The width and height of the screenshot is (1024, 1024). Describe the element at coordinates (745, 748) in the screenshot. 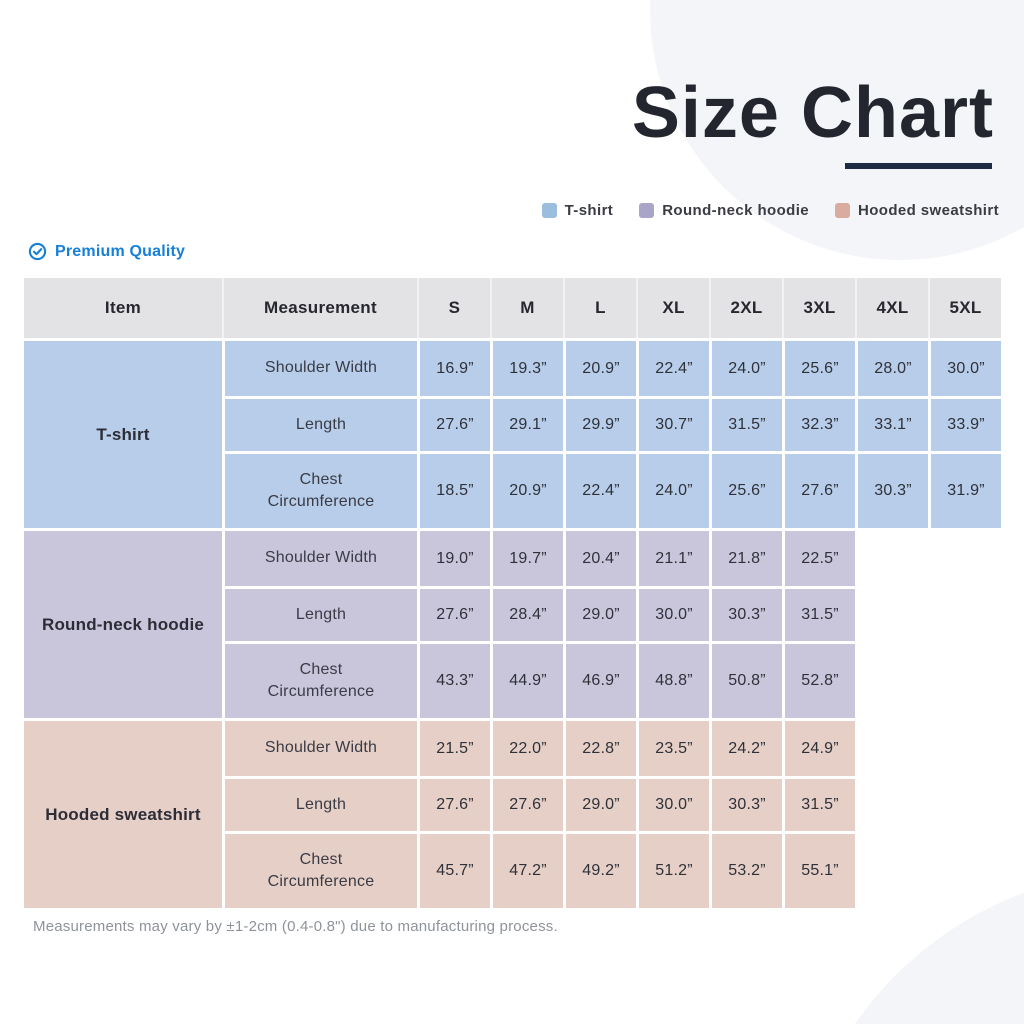

I see `value-cell: 24.2”` at that location.